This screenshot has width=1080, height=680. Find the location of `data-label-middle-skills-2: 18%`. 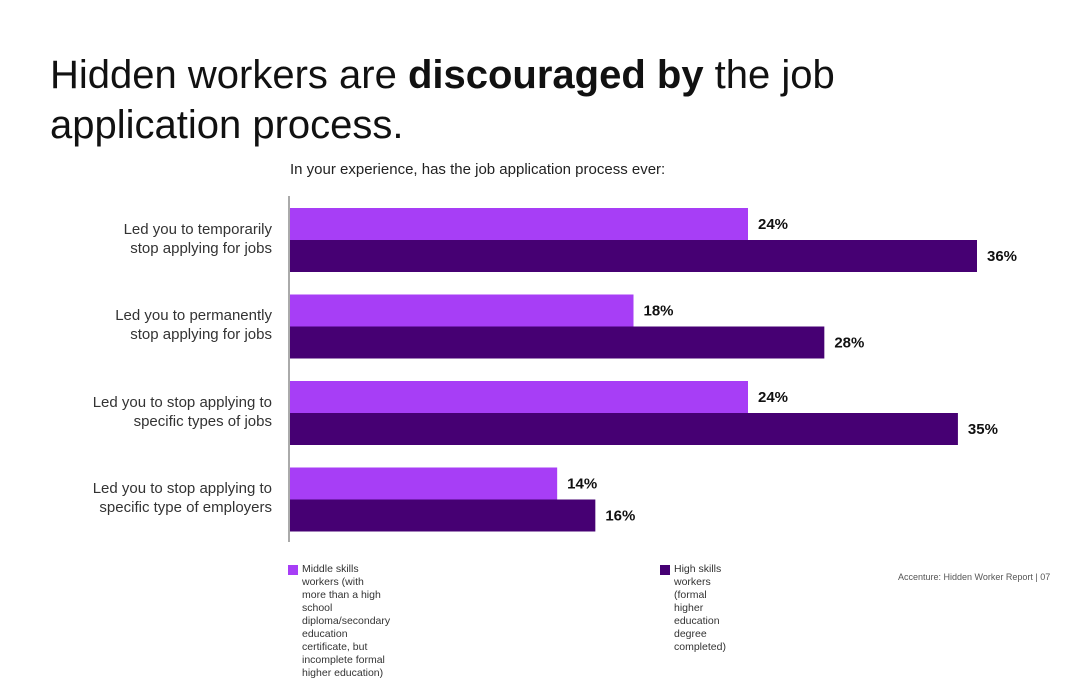

data-label-middle-skills-2: 18% is located at coordinates (659, 311).